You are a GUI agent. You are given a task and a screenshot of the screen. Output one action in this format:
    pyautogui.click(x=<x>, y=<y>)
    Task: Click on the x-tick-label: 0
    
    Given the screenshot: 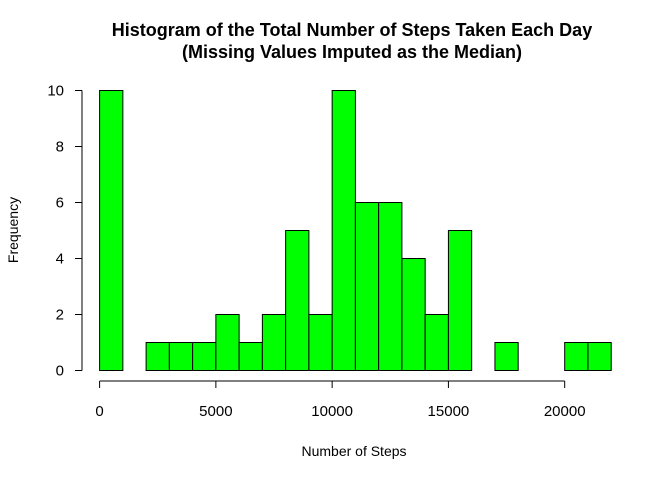 What is the action you would take?
    pyautogui.click(x=99, y=411)
    